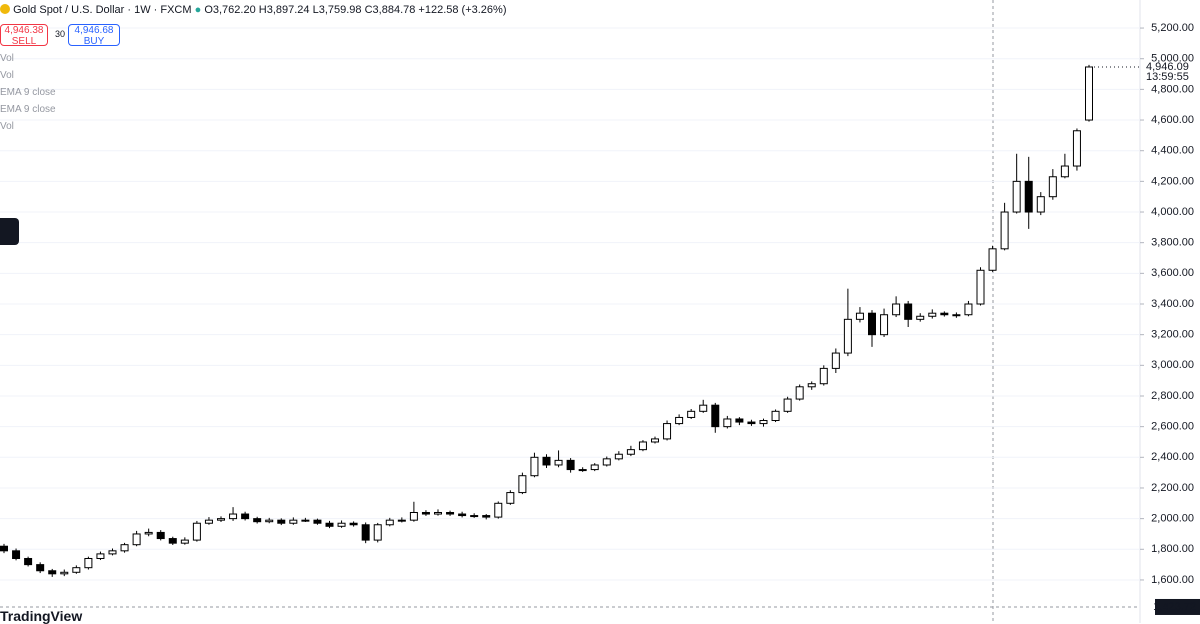 Image resolution: width=1200 pixels, height=624 pixels. Describe the element at coordinates (1172, 396) in the screenshot. I see `y-tick-label: 2,800.00` at that location.